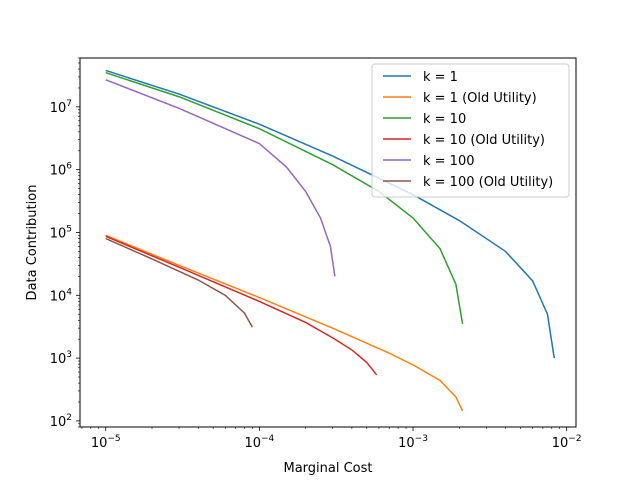  I want to click on y-tick-label: 104, so click(61, 295).